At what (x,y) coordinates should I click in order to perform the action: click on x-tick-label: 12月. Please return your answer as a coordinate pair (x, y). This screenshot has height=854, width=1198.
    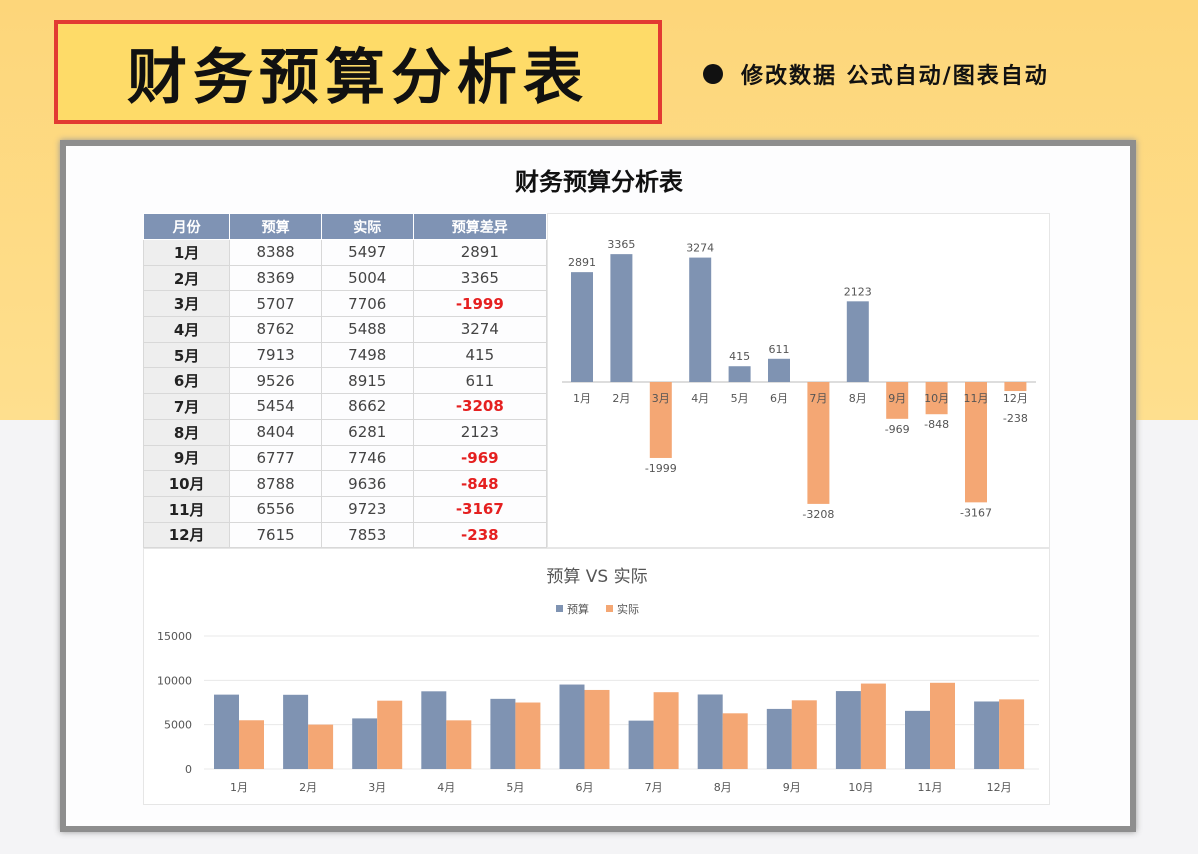
    Looking at the image, I should click on (999, 787).